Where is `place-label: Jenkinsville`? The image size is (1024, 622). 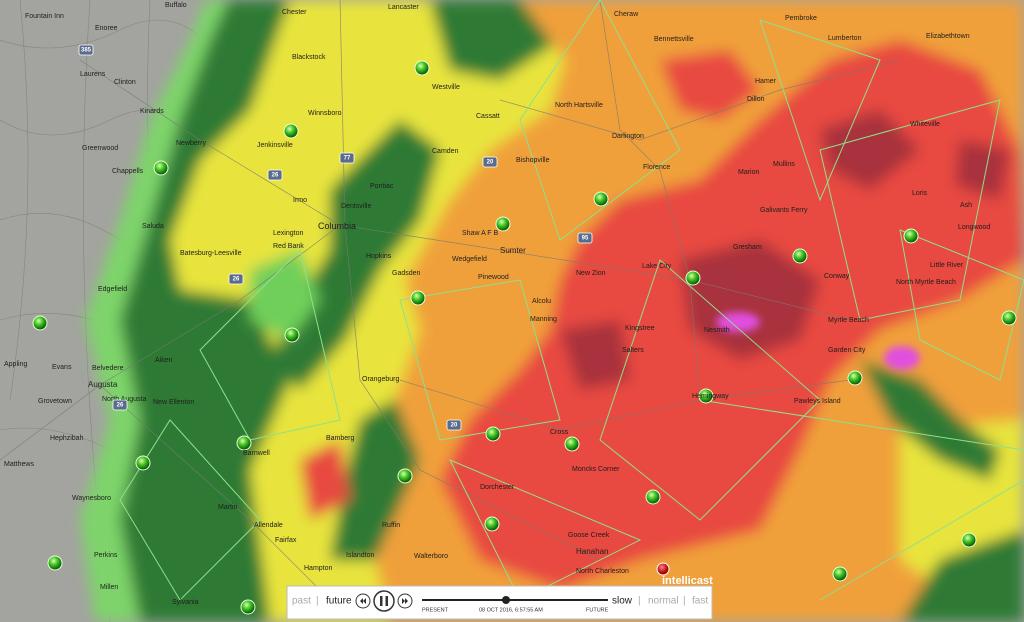
place-label: Jenkinsville is located at coordinates (275, 145).